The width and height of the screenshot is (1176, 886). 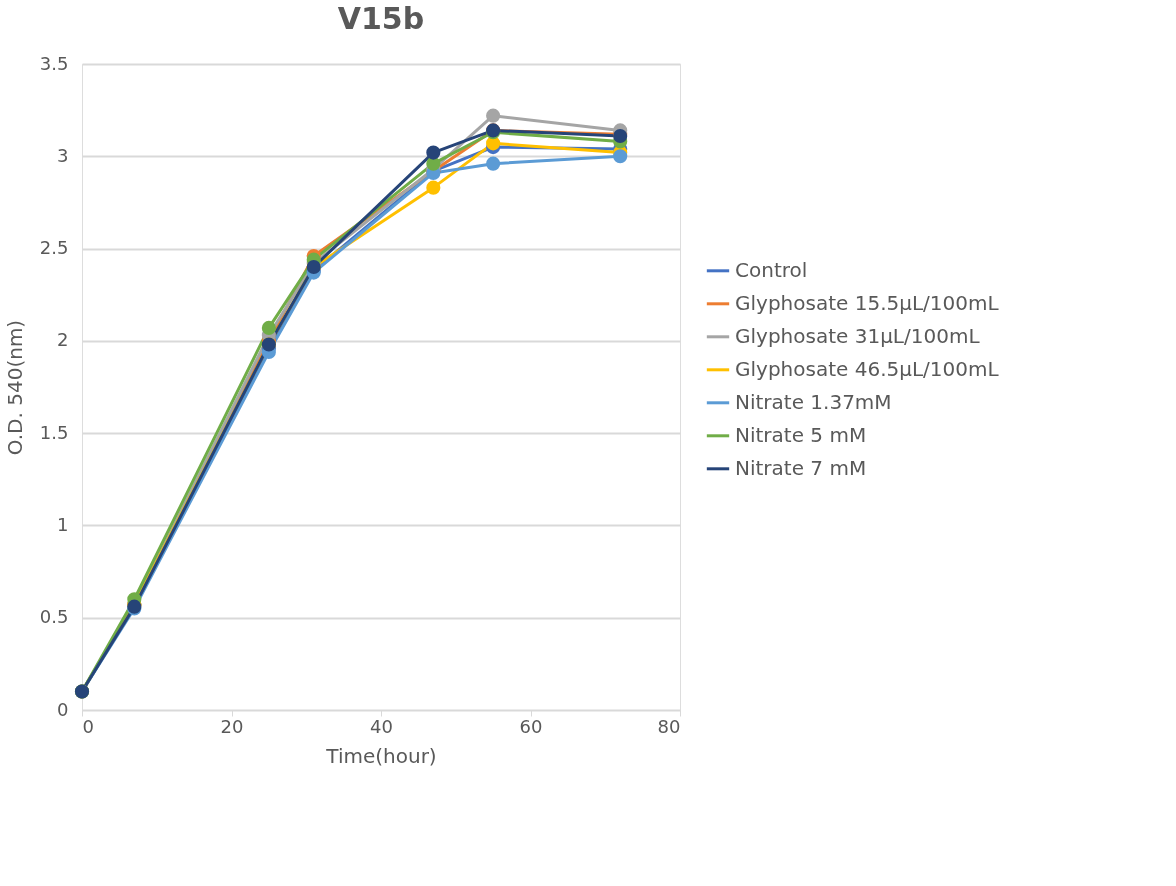 What do you see at coordinates (54, 617) in the screenshot?
I see `y-tick-label: 0.5` at bounding box center [54, 617].